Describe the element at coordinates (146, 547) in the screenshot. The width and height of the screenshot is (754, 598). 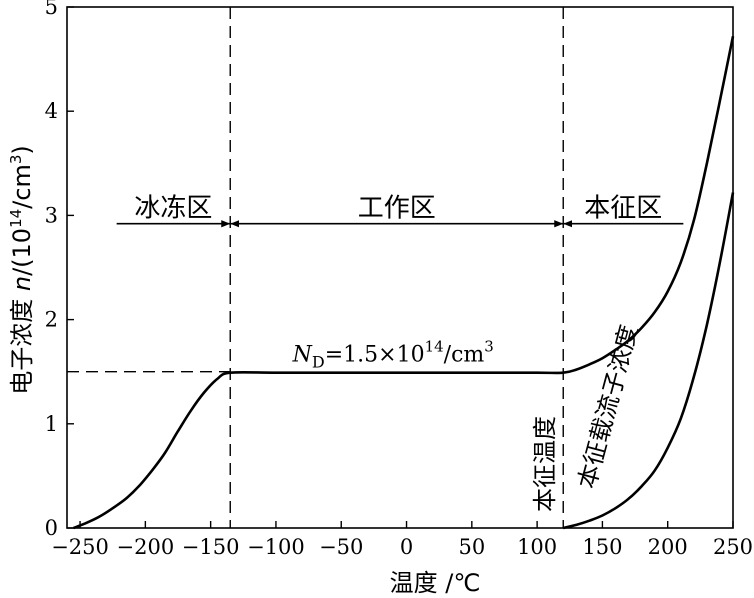
I see `x-tick-label: −200` at that location.